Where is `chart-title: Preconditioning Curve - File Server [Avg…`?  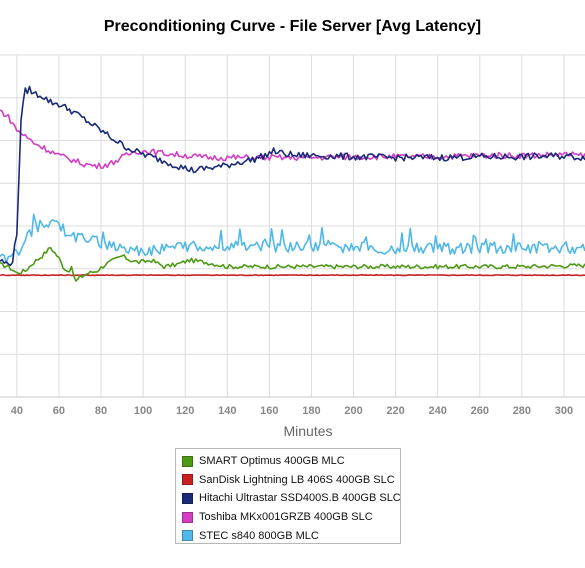
chart-title: Preconditioning Curve - File Server [Avg… is located at coordinates (292, 26).